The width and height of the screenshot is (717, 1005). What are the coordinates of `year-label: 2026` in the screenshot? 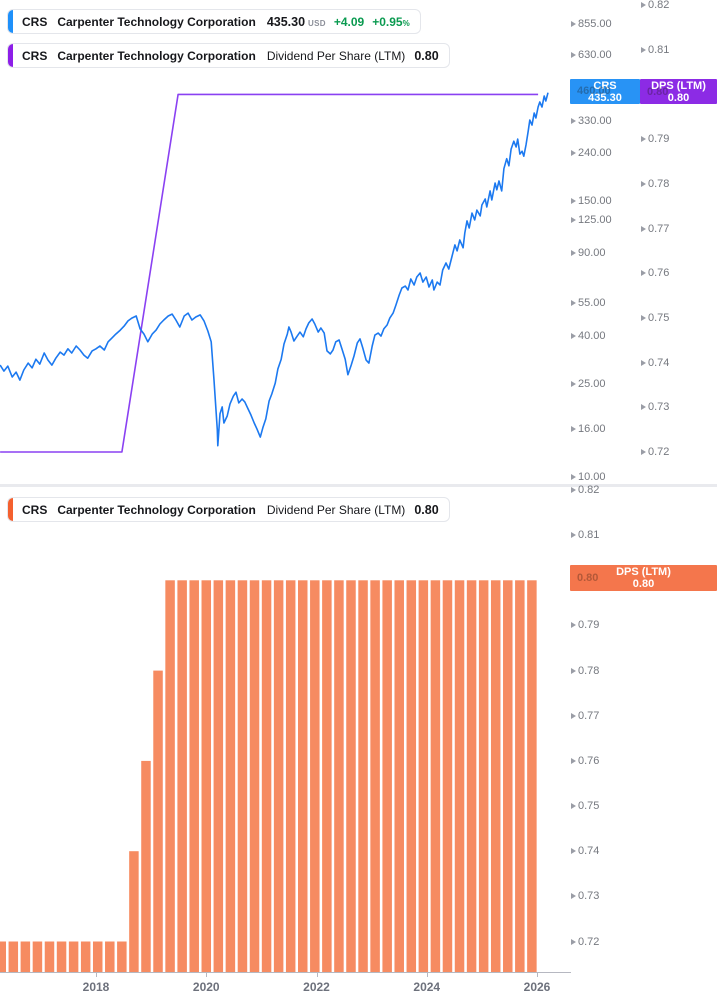 It's located at (537, 987).